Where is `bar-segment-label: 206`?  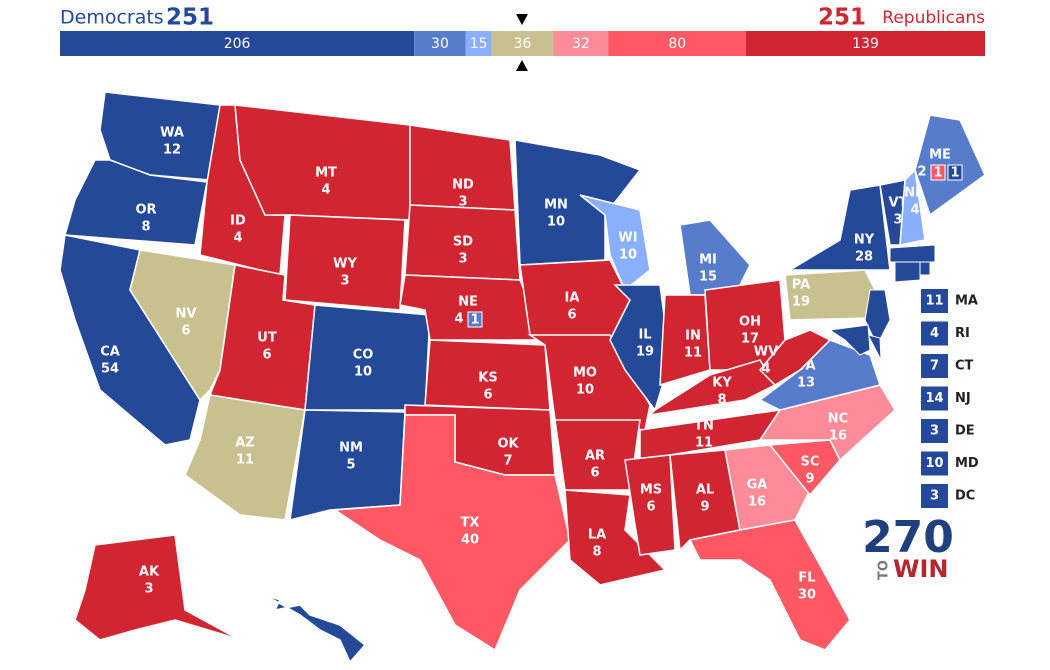
bar-segment-label: 206 is located at coordinates (237, 44).